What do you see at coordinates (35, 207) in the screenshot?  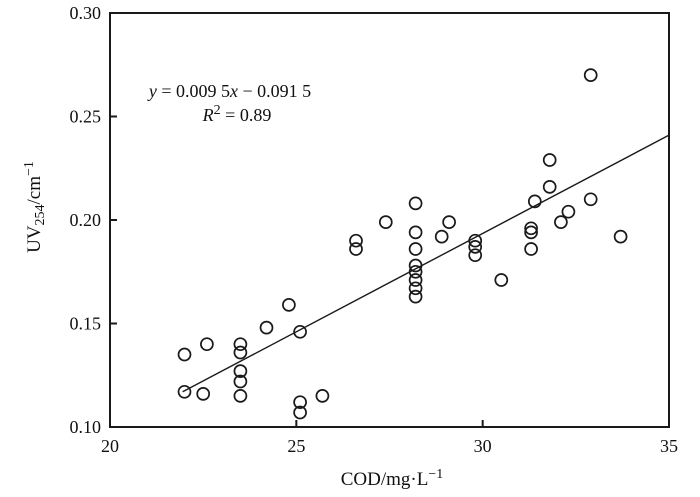 I see `y-axis-title: UV254/cm−1` at bounding box center [35, 207].